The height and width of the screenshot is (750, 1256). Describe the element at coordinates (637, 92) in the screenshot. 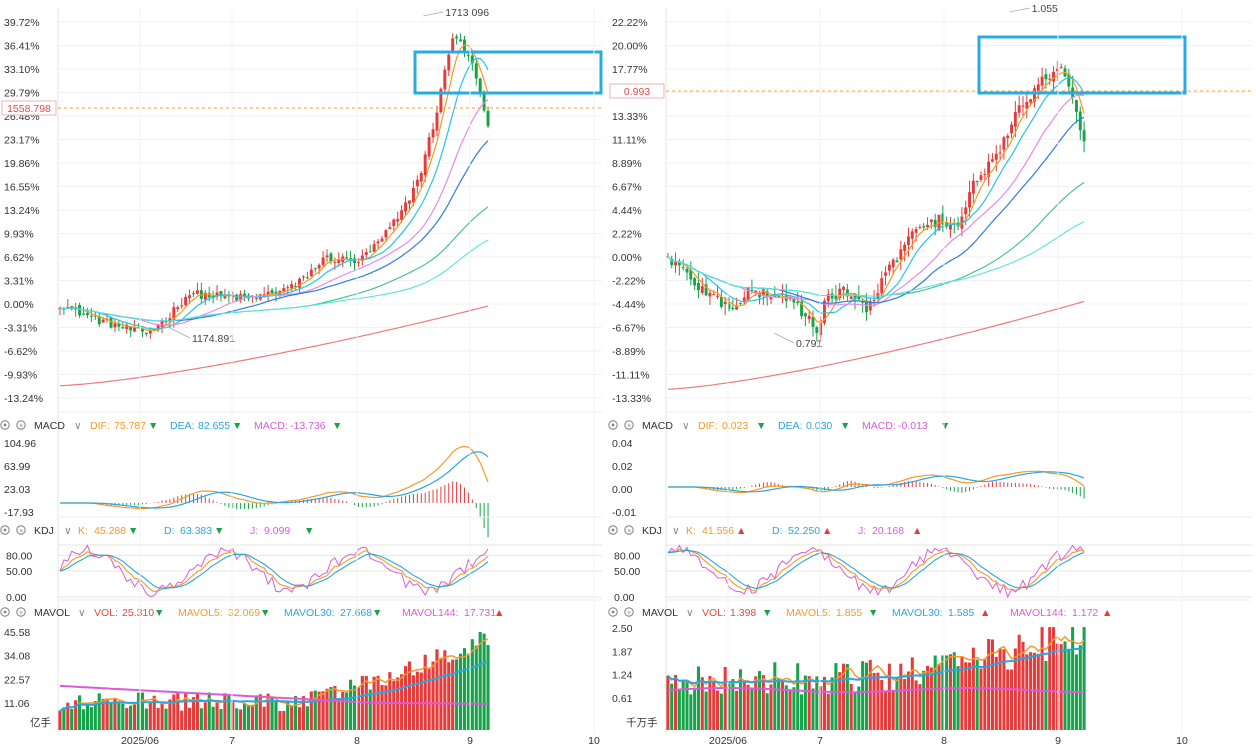

I see `right-current-price-value: 0.993` at that location.